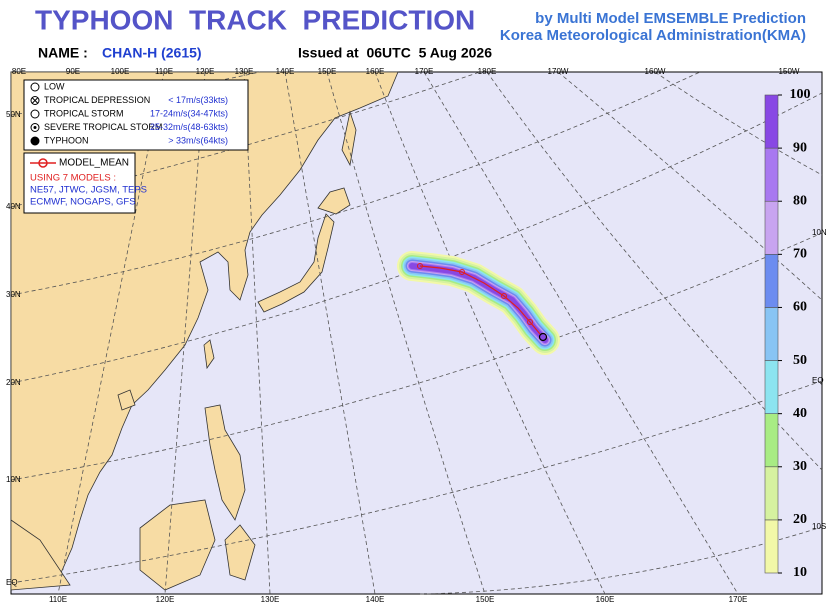  I want to click on storm-symbol, so click(543, 337).